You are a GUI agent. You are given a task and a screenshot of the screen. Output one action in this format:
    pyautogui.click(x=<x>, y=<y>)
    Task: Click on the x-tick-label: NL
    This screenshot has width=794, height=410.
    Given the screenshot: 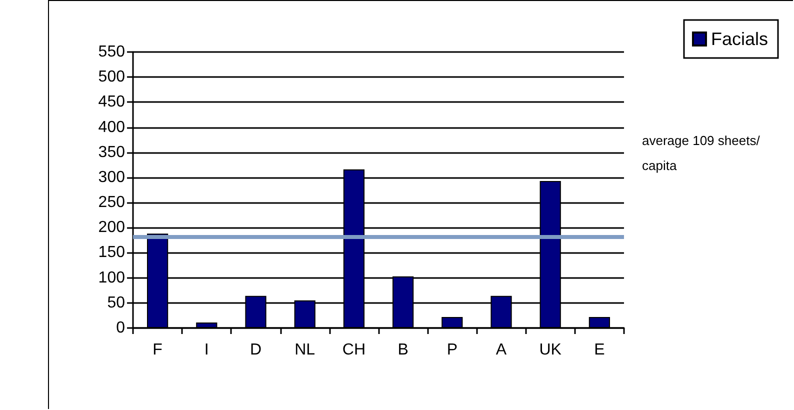 What is the action you would take?
    pyautogui.click(x=305, y=350)
    